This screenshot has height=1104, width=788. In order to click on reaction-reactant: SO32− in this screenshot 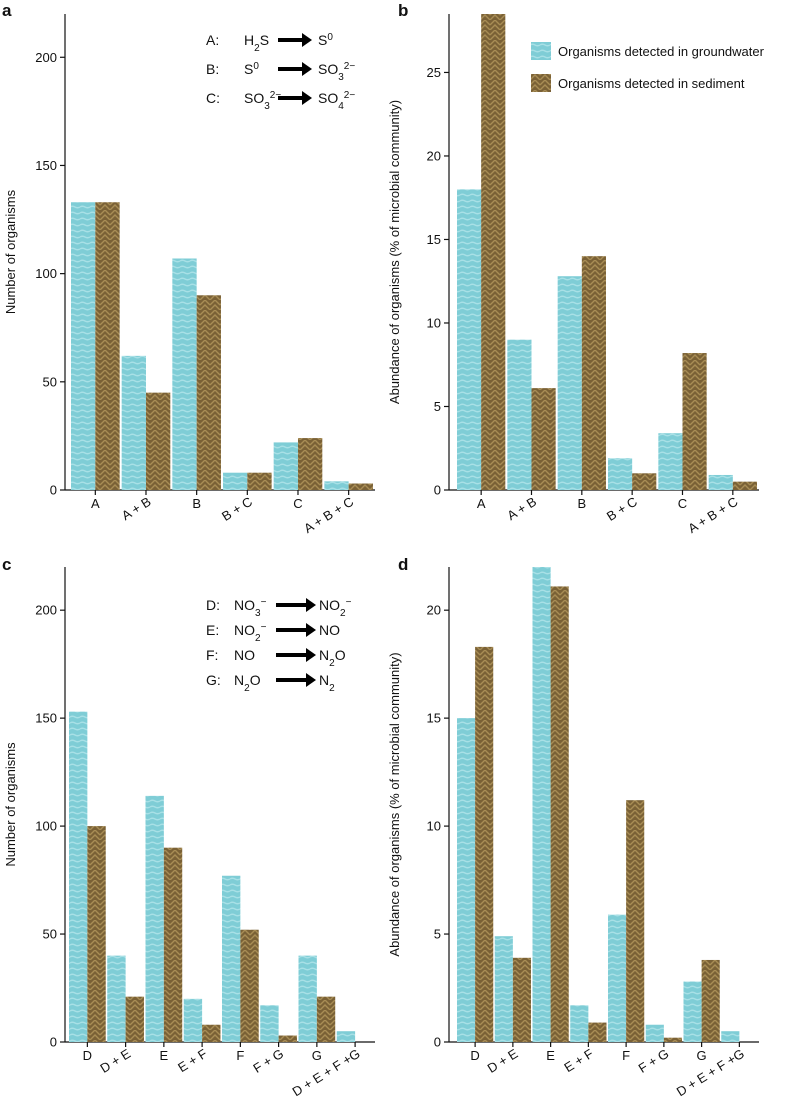, I will do `click(262, 101)`.